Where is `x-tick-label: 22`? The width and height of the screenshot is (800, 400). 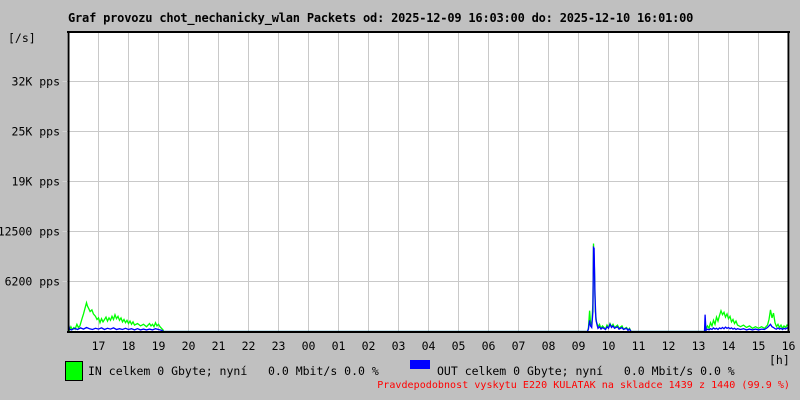 x-tick-label: 22 is located at coordinates (249, 346).